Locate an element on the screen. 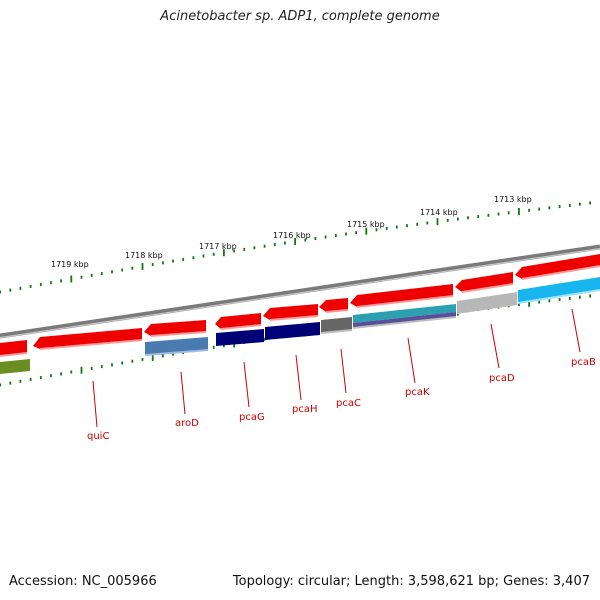  gene-label-pcaC: pcaC is located at coordinates (348, 403).